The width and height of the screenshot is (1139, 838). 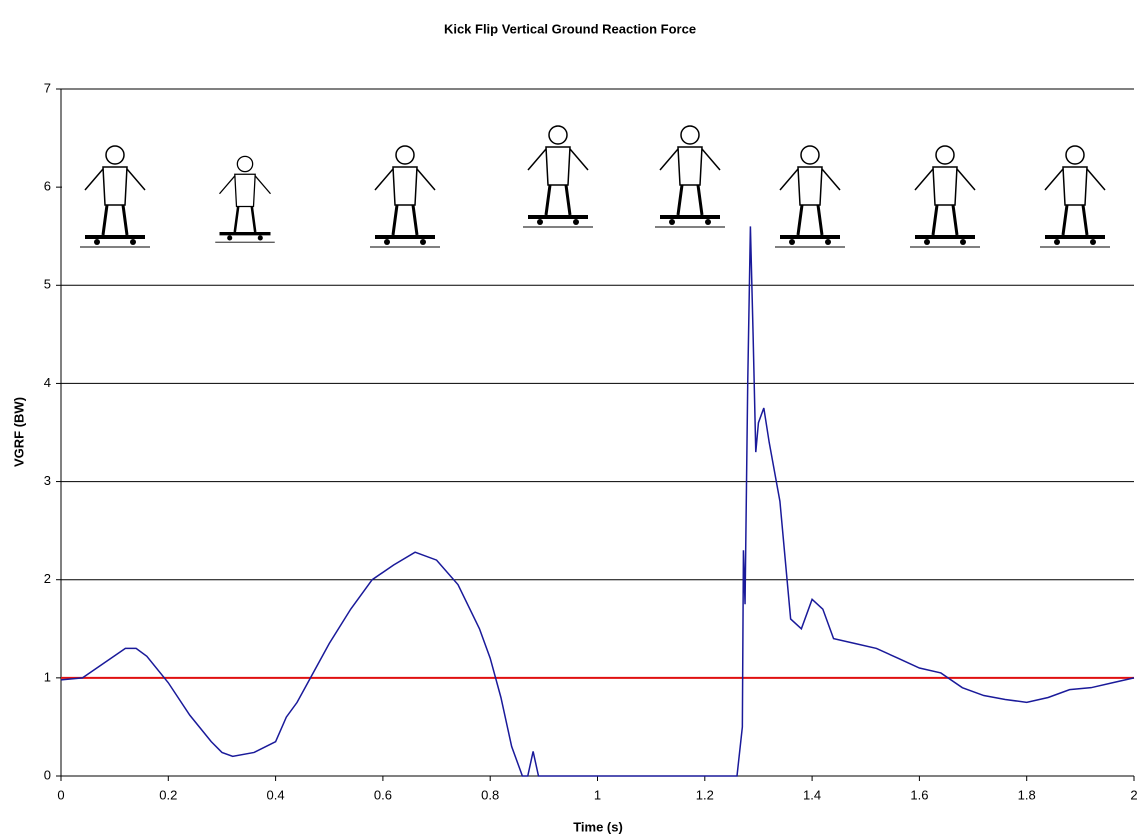 I want to click on x-tick-label: 1.6, so click(x=919, y=794).